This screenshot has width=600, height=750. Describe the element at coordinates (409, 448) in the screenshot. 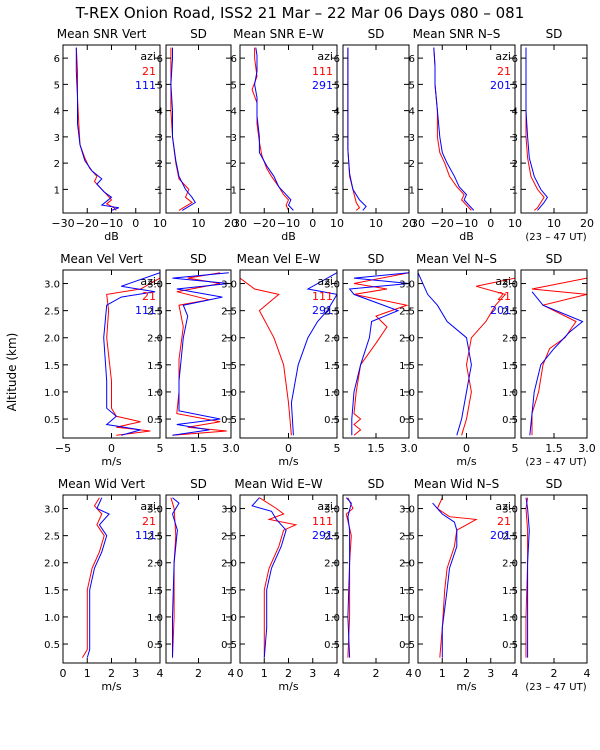

I see `x-tick-label: 3.0` at that location.